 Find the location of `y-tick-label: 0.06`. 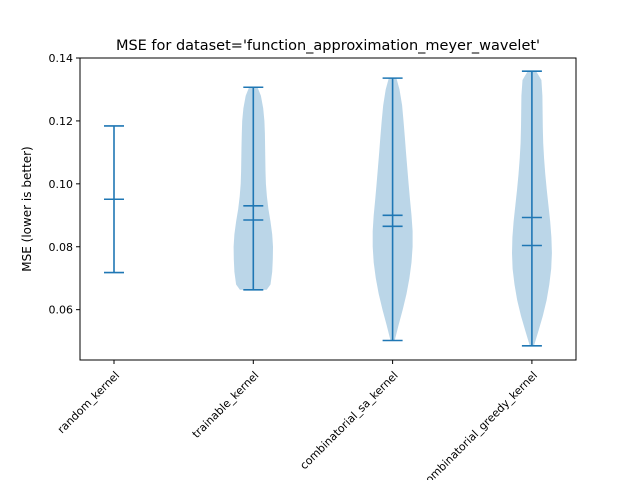

y-tick-label: 0.06 is located at coordinates (61, 310).